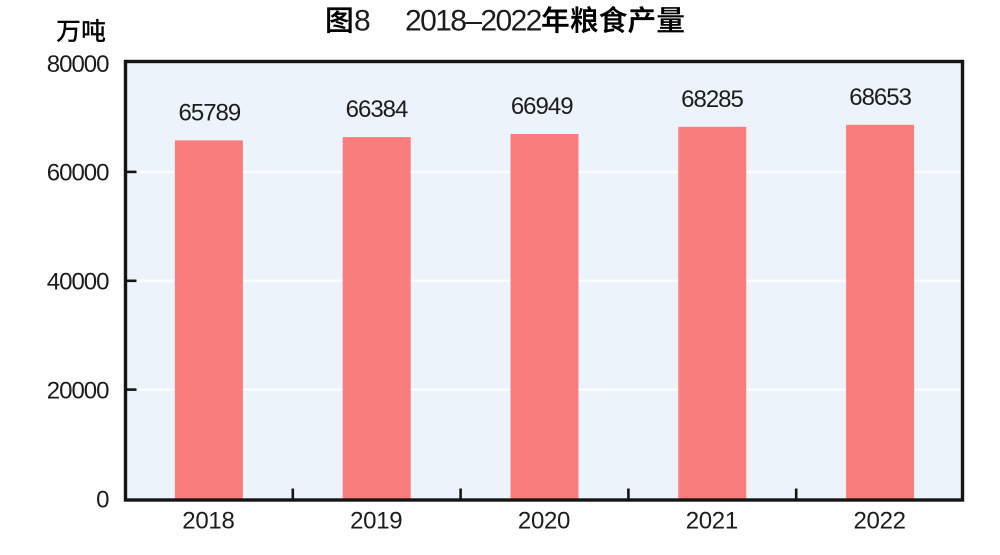  What do you see at coordinates (78, 282) in the screenshot?
I see `svg-text: 40000` at bounding box center [78, 282].